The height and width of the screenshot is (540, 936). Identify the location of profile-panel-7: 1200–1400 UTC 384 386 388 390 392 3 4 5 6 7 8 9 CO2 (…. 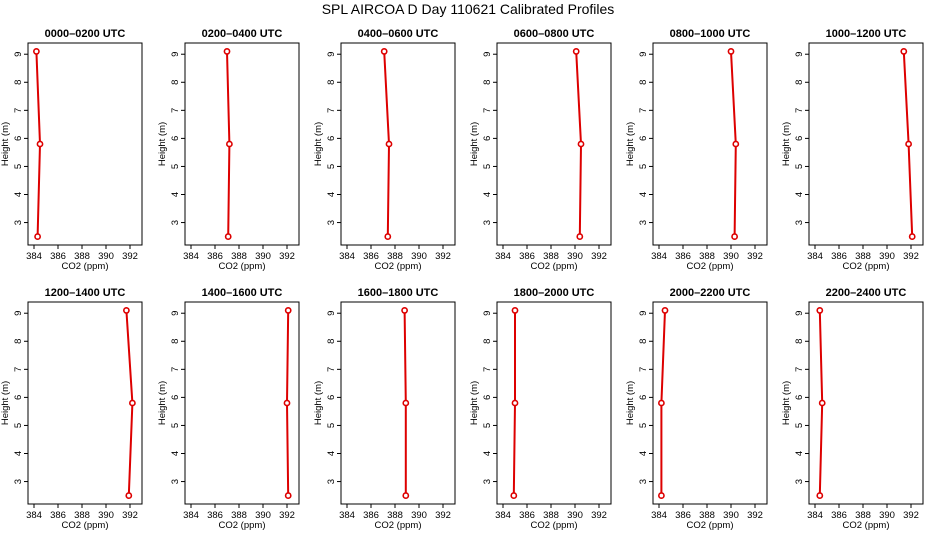
(71, 409).